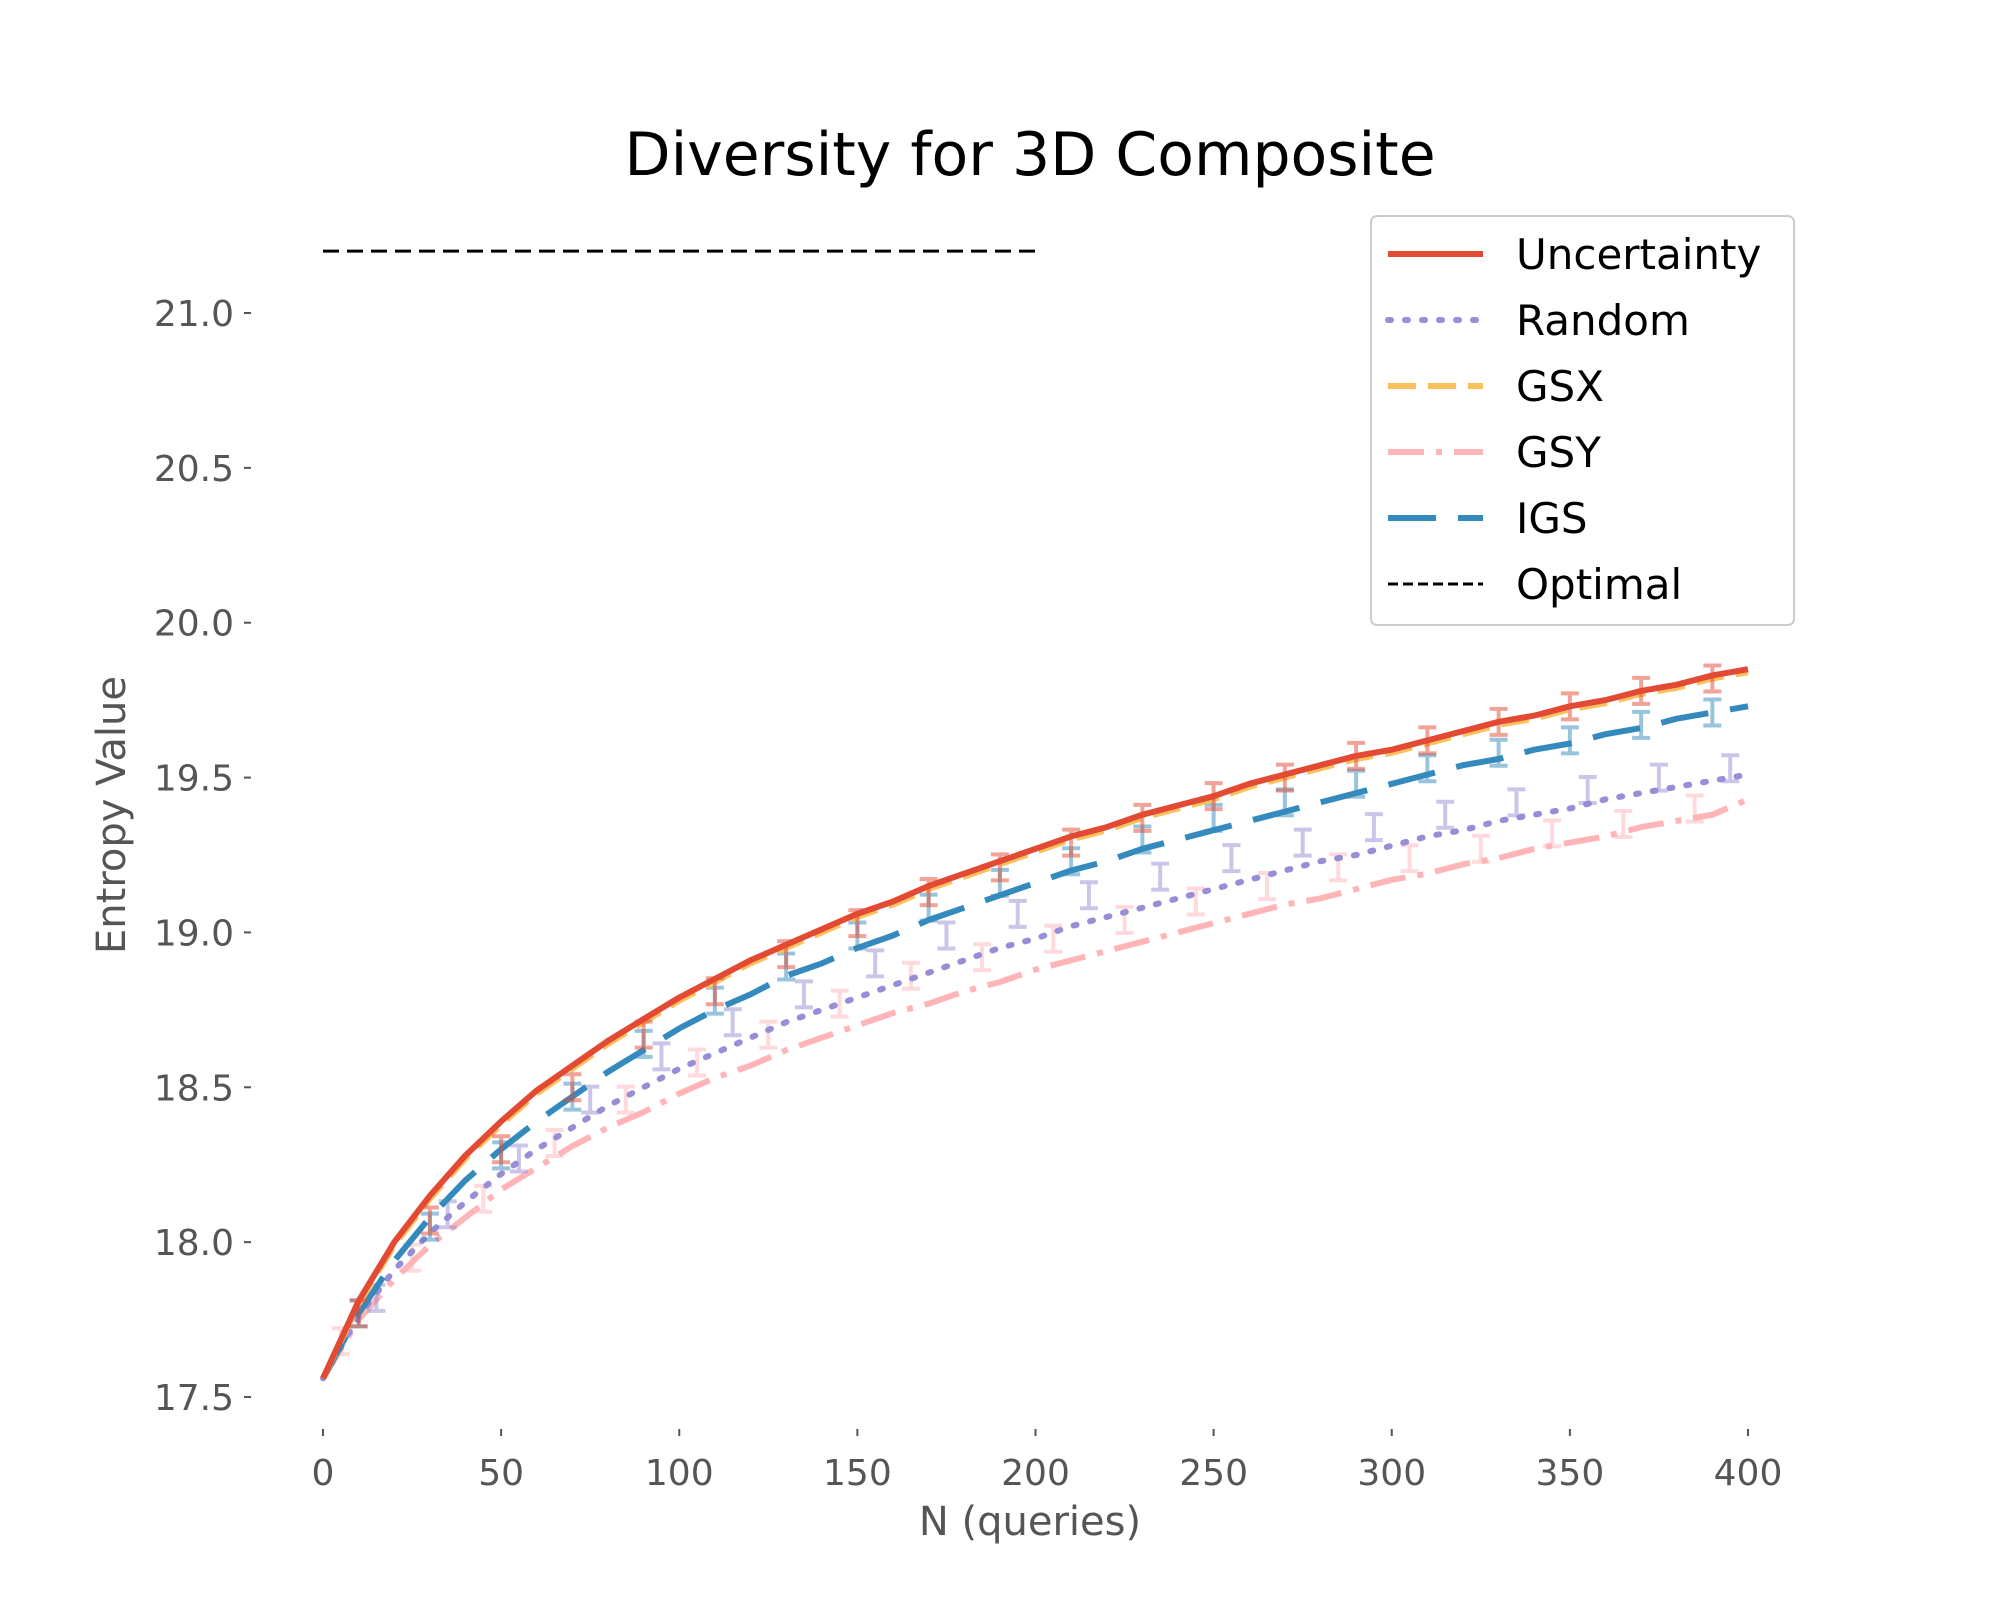 The width and height of the screenshot is (2000, 1605). I want to click on y-axis-label: Entropy Value, so click(112, 815).